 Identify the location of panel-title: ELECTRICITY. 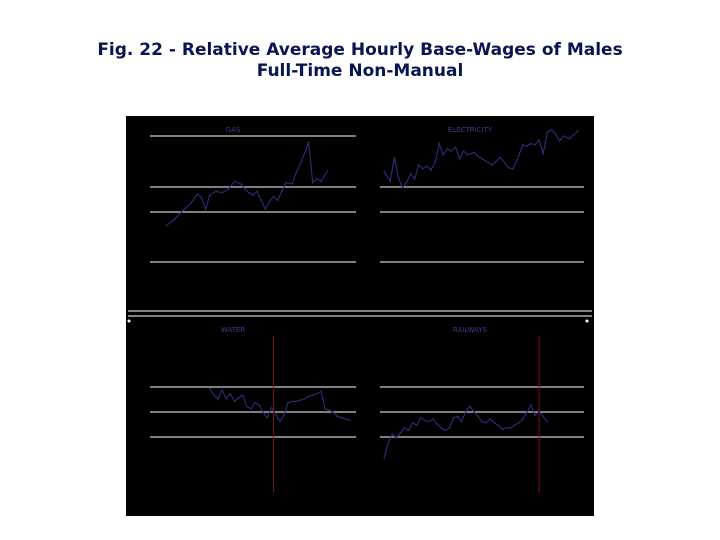
(470, 130).